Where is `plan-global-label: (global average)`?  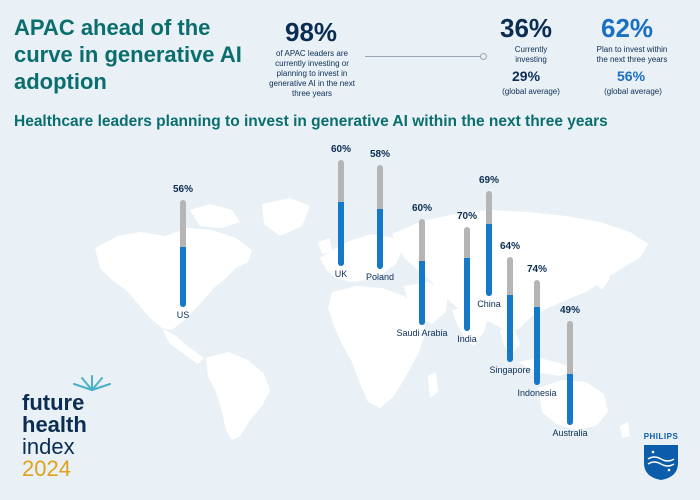
plan-global-label: (global average) is located at coordinates (633, 91).